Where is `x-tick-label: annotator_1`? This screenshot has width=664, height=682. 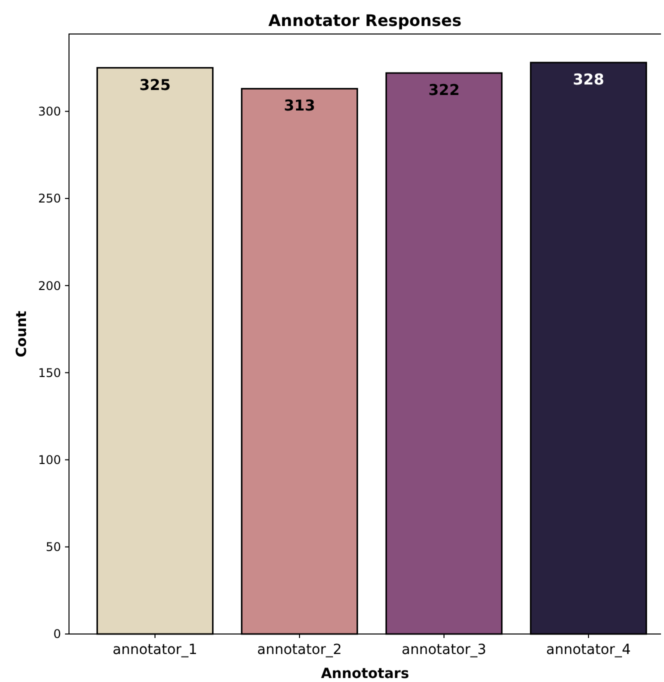 x-tick-label: annotator_1 is located at coordinates (155, 650).